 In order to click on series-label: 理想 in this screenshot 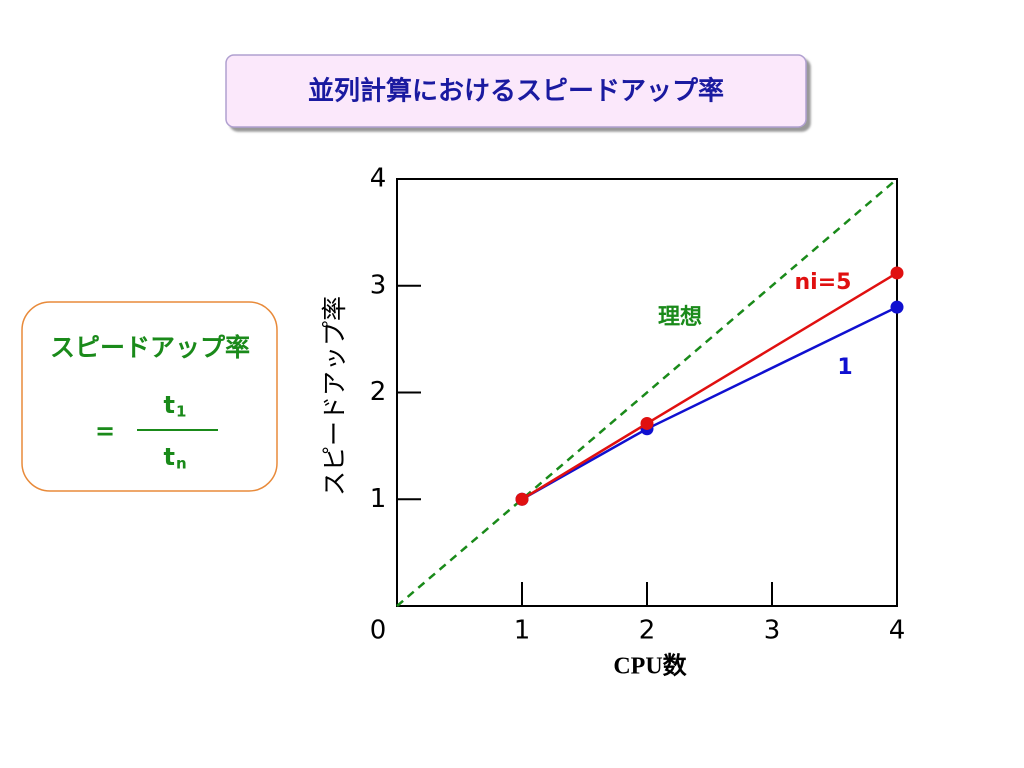, I will do `click(680, 317)`.